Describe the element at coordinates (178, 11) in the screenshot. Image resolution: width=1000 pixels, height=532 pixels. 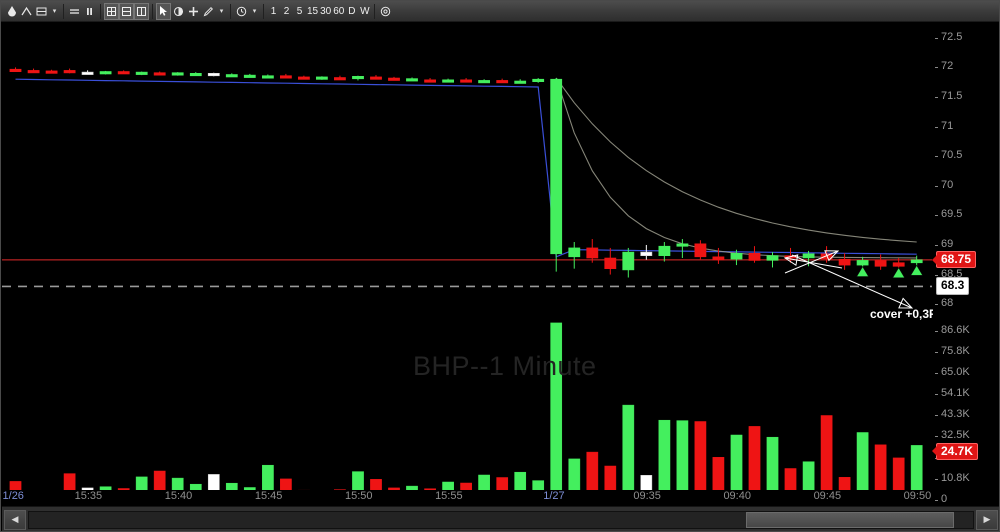
I see `eraser-icon` at that location.